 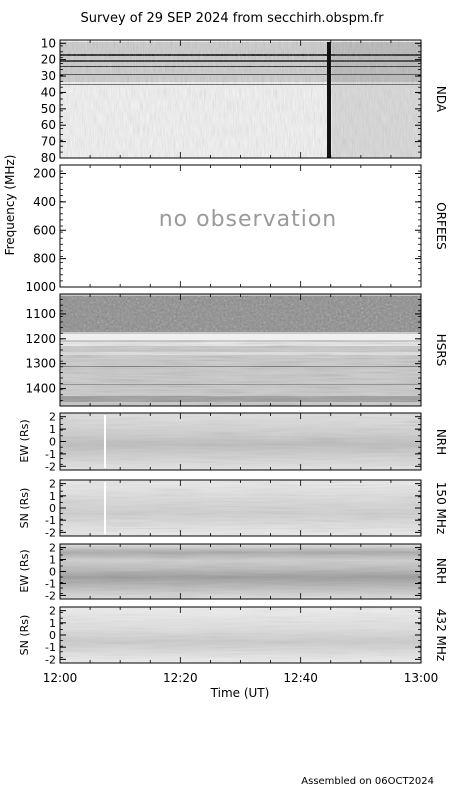 I want to click on y-tick-label: 70, so click(x=48, y=142).